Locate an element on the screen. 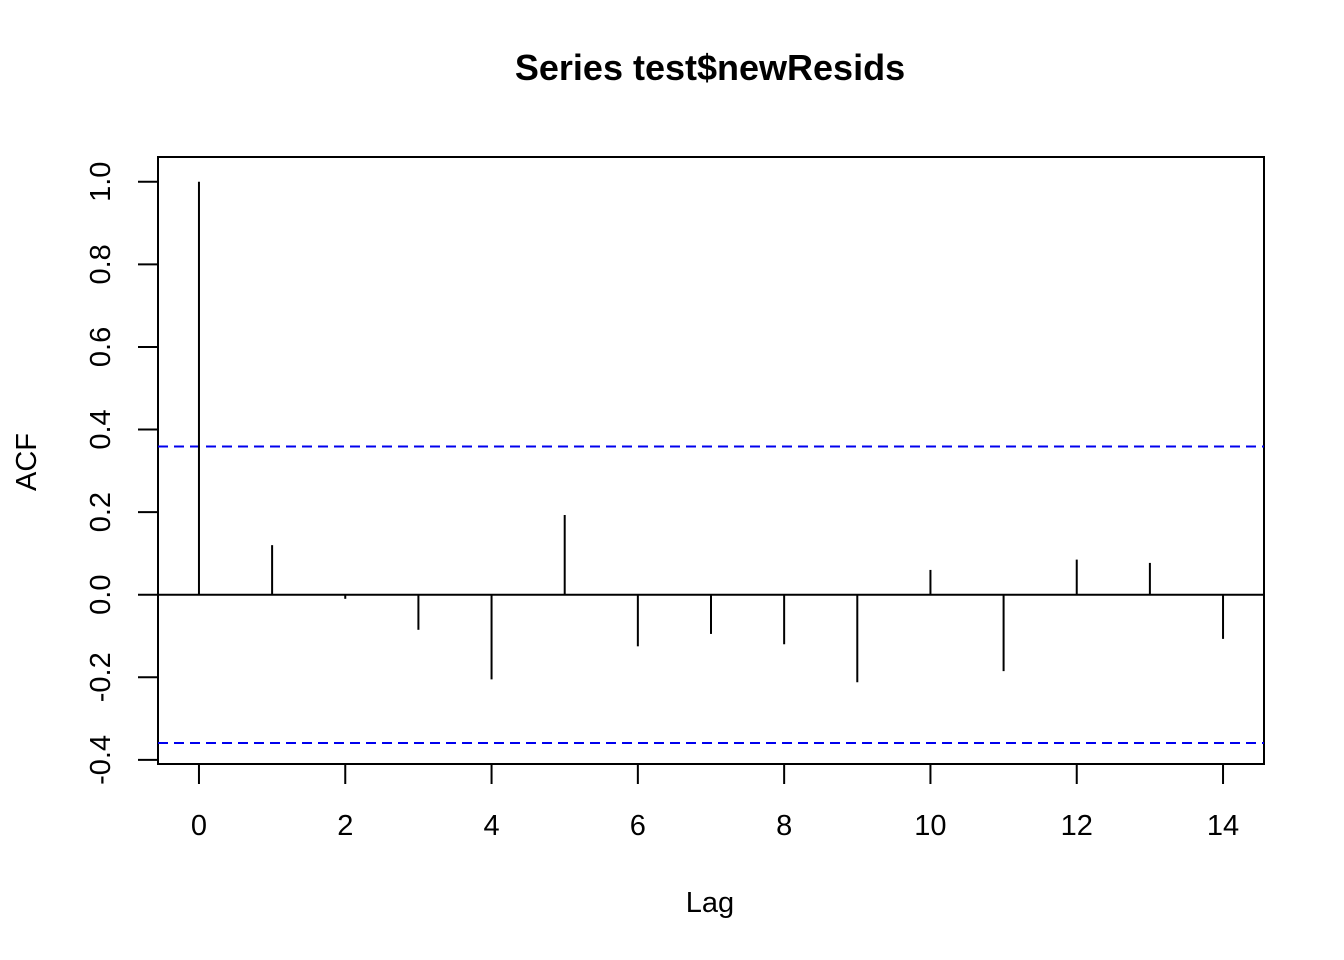  x-axis: 0 2 4 6 8 10 12 14 is located at coordinates (715, 803).